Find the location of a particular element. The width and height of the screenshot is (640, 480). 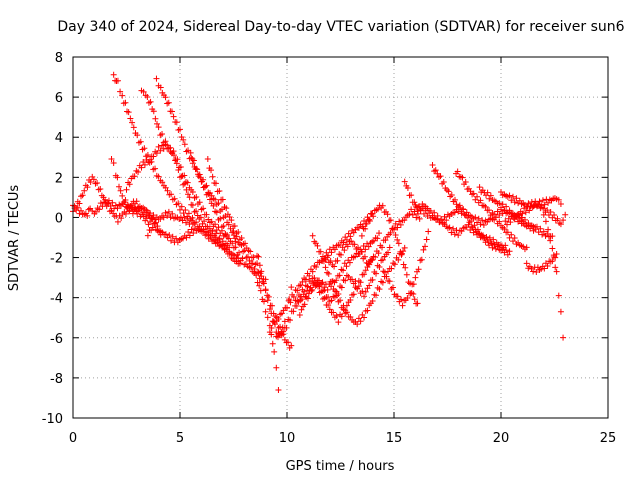

y-tick-label: 4 is located at coordinates (59, 138).